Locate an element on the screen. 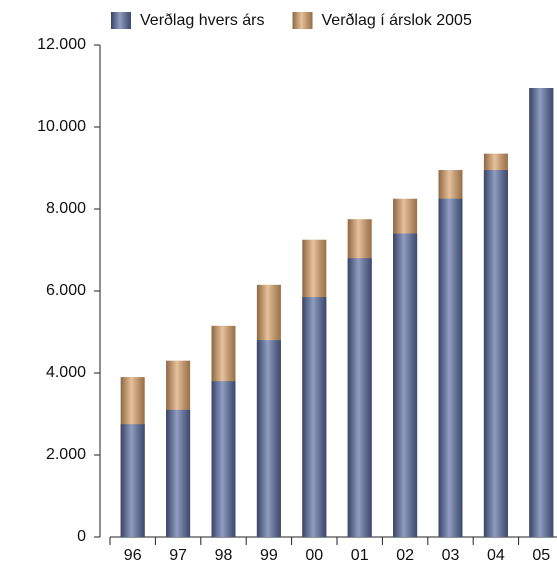  legend: Verðlag hvers árs Verðlag í árslok 2005 is located at coordinates (291, 20).